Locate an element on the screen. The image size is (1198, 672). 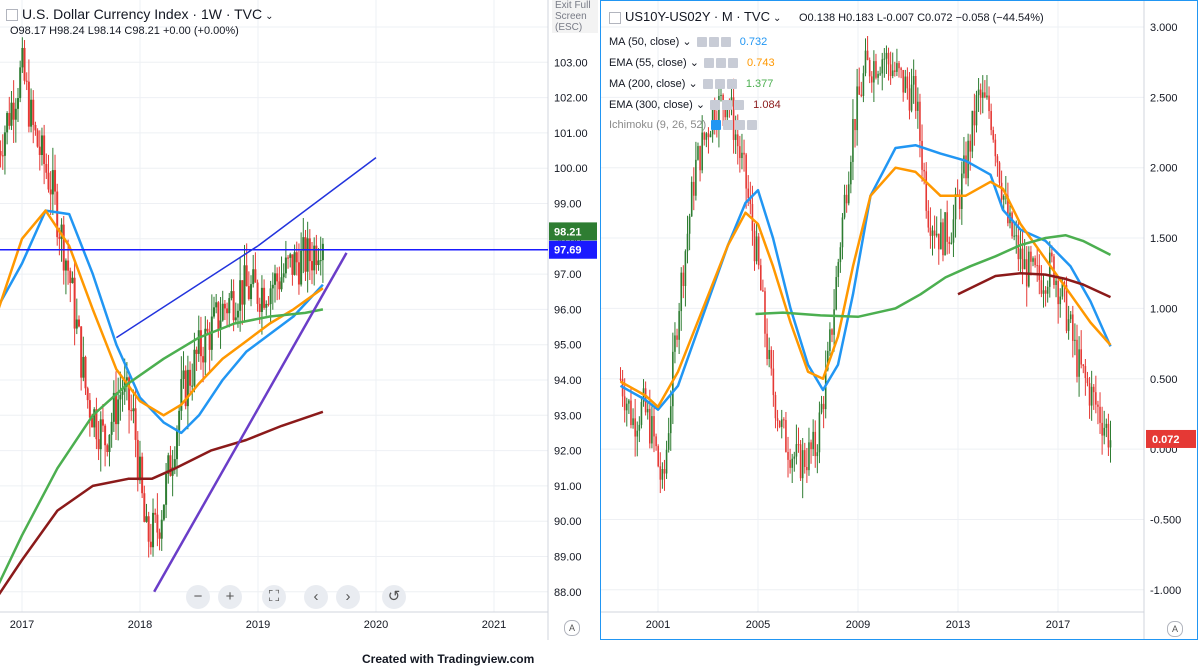
indicator-ema300: EMA (300, close) ⌄ 1.084 is located at coordinates (695, 105).